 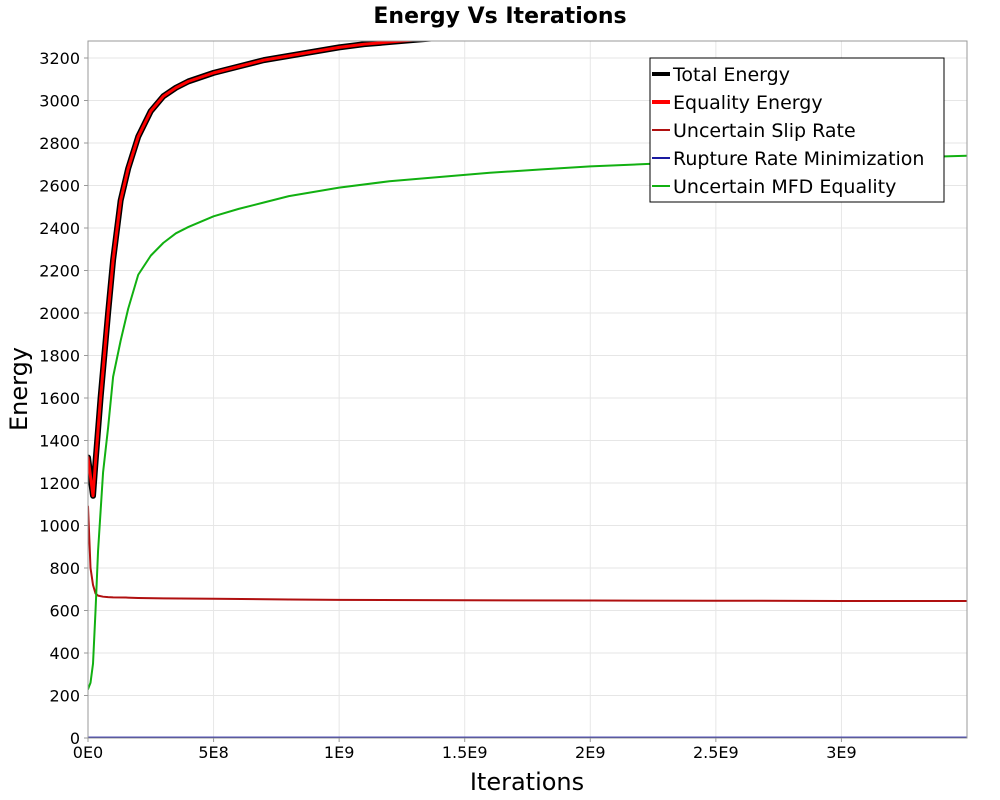 What do you see at coordinates (59, 398) in the screenshot?
I see `y-tick-label: 1600` at bounding box center [59, 398].